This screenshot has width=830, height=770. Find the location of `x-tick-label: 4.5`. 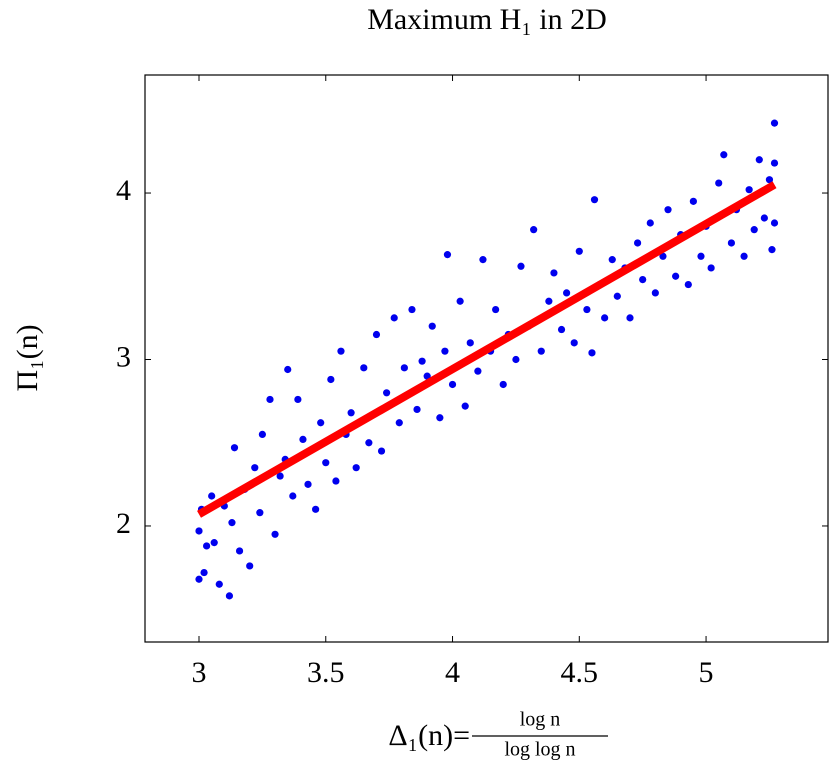

x-tick-label: 4.5 is located at coordinates (580, 672).